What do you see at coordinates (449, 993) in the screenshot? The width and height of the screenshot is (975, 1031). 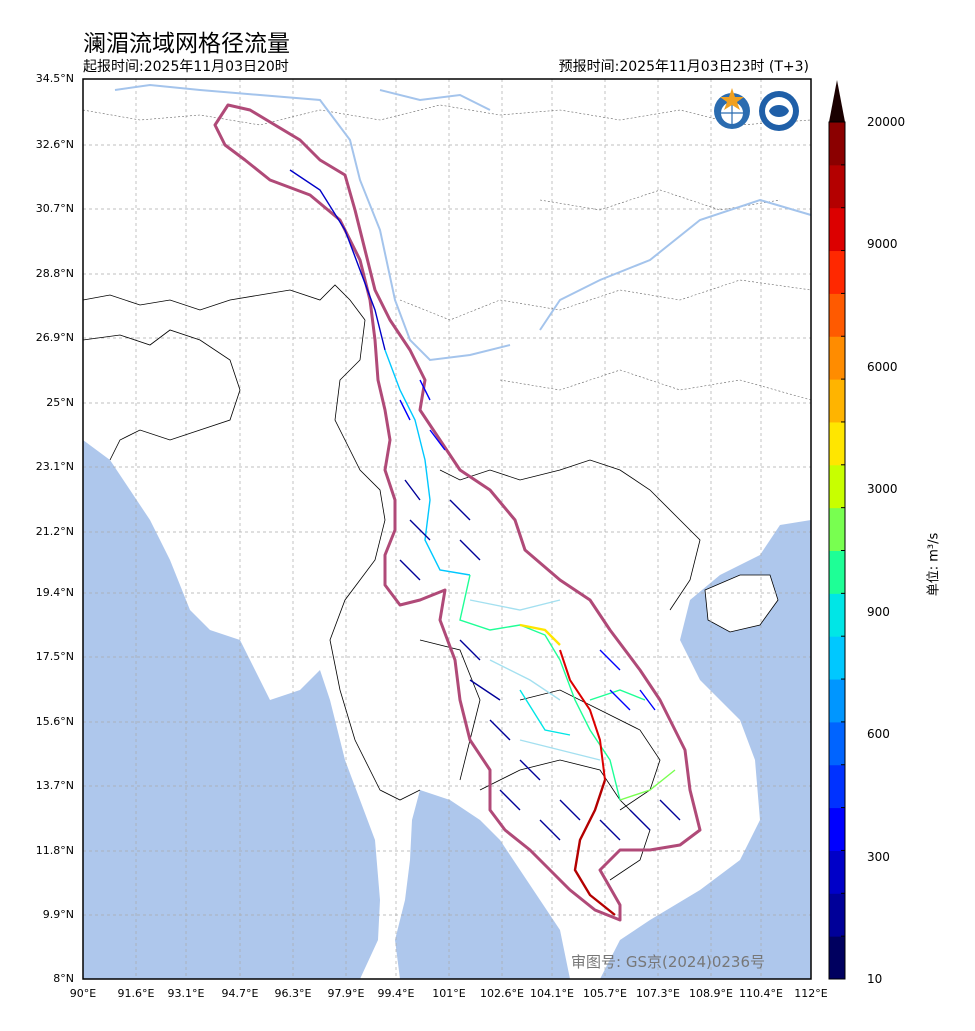 I see `lon-tick-label: 101°E` at bounding box center [449, 993].